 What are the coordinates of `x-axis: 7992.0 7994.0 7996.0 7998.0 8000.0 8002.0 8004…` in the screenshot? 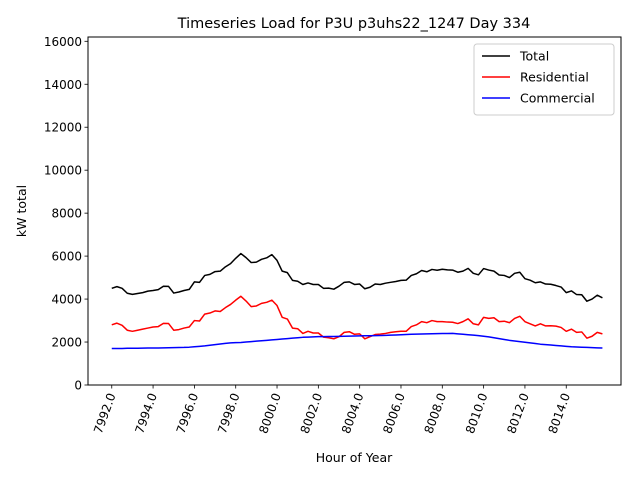 It's located at (332, 410).